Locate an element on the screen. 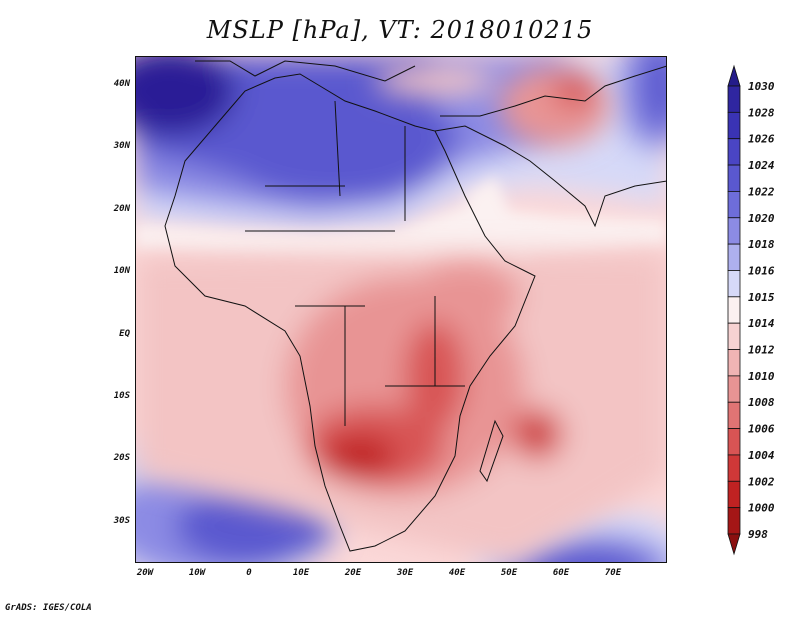 This screenshot has height=618, width=800. x-tick-label: 30E is located at coordinates (405, 573).